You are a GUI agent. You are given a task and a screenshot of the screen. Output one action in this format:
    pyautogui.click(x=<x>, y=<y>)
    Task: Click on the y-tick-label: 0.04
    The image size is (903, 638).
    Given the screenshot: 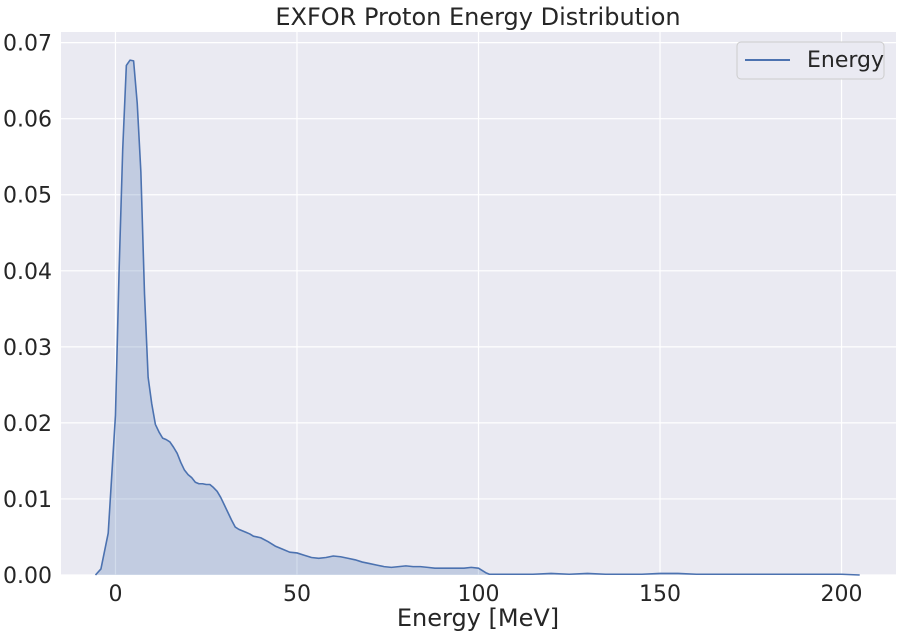 What is the action you would take?
    pyautogui.click(x=27, y=272)
    